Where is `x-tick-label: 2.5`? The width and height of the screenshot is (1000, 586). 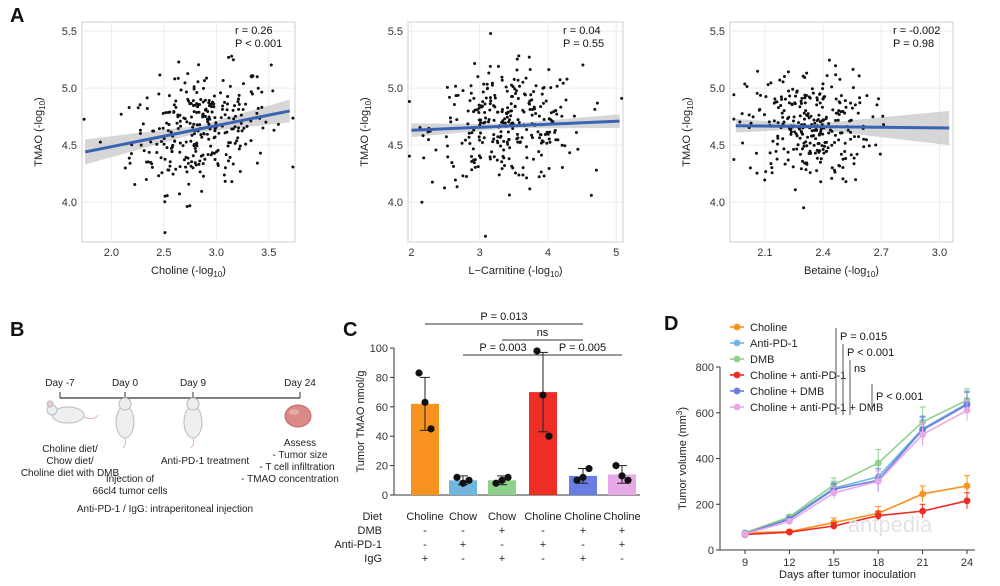
x-tick-label: 2.5 is located at coordinates (163, 253).